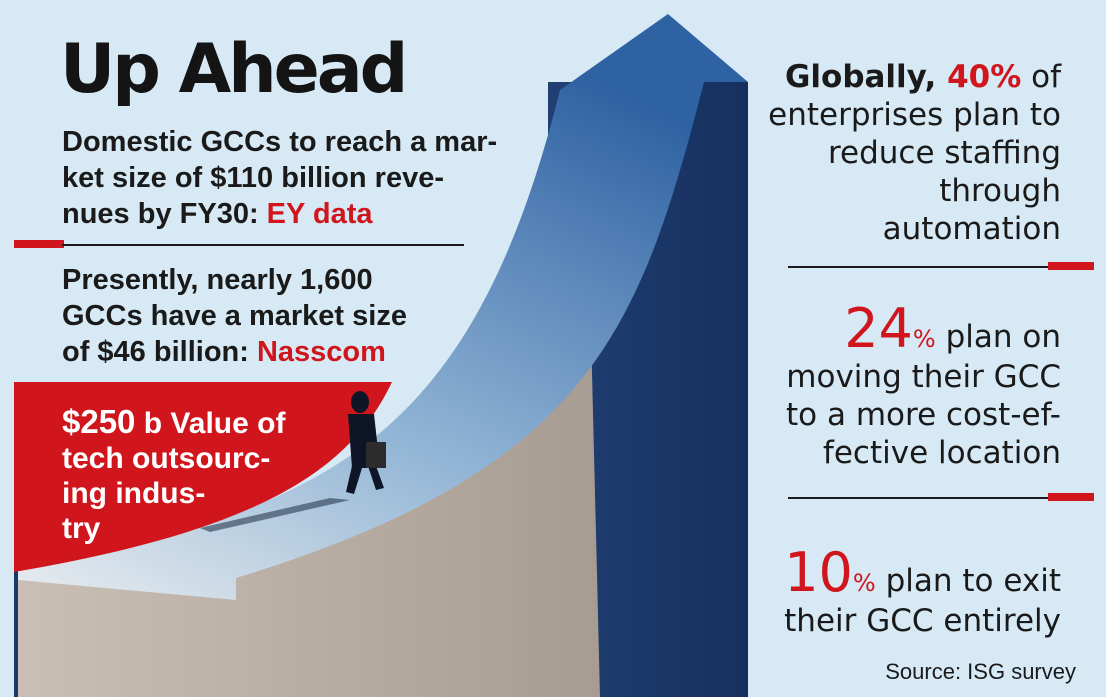  What do you see at coordinates (984, 77) in the screenshot?
I see `automation-stat-value: 40%` at bounding box center [984, 77].